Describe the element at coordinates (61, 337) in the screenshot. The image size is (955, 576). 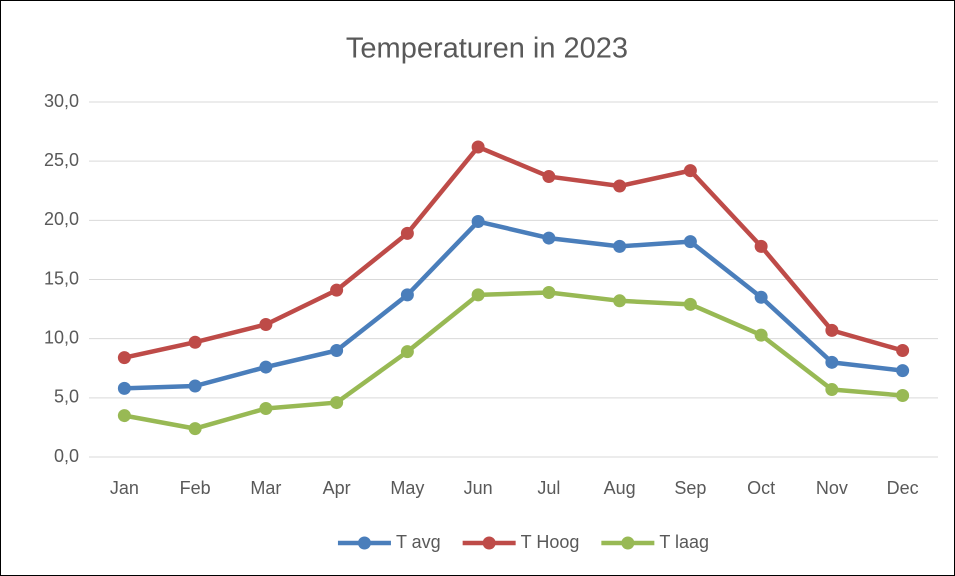
I see `y-tick-label: 10,0` at that location.